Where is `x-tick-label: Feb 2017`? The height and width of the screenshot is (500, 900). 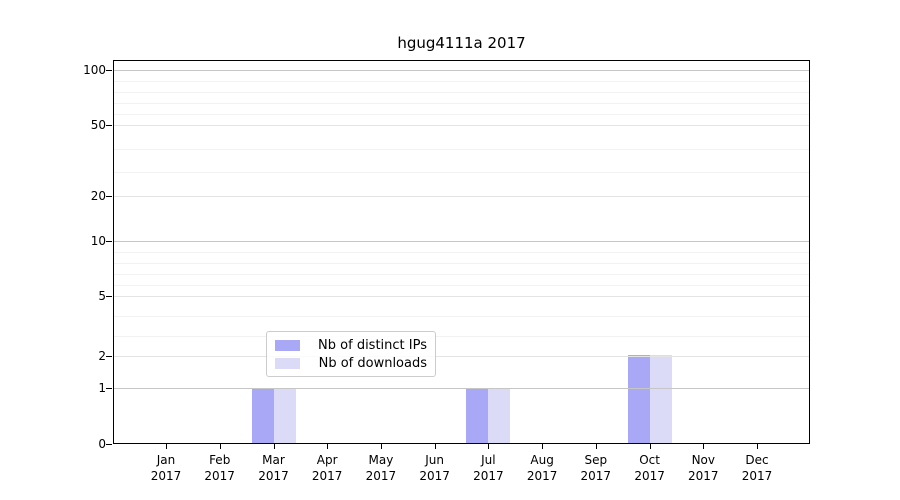
x-tick-label: Feb 2017 is located at coordinates (219, 468).